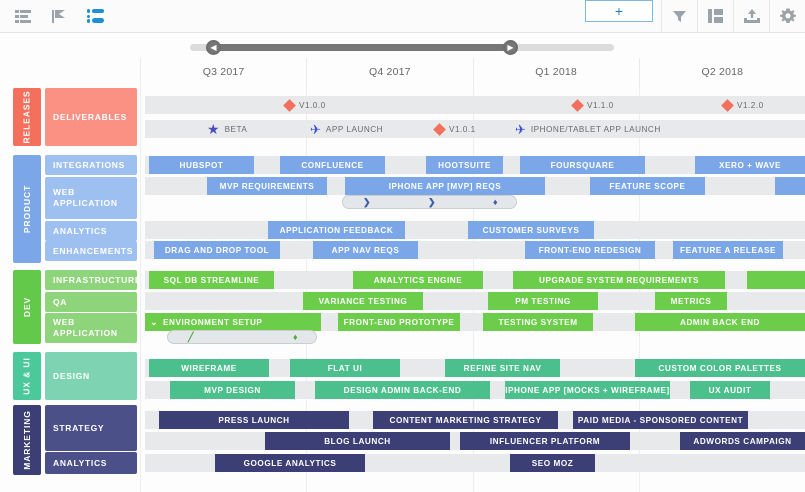 This screenshot has width=805, height=492. I want to click on row-label-qa: QA, so click(91, 302).